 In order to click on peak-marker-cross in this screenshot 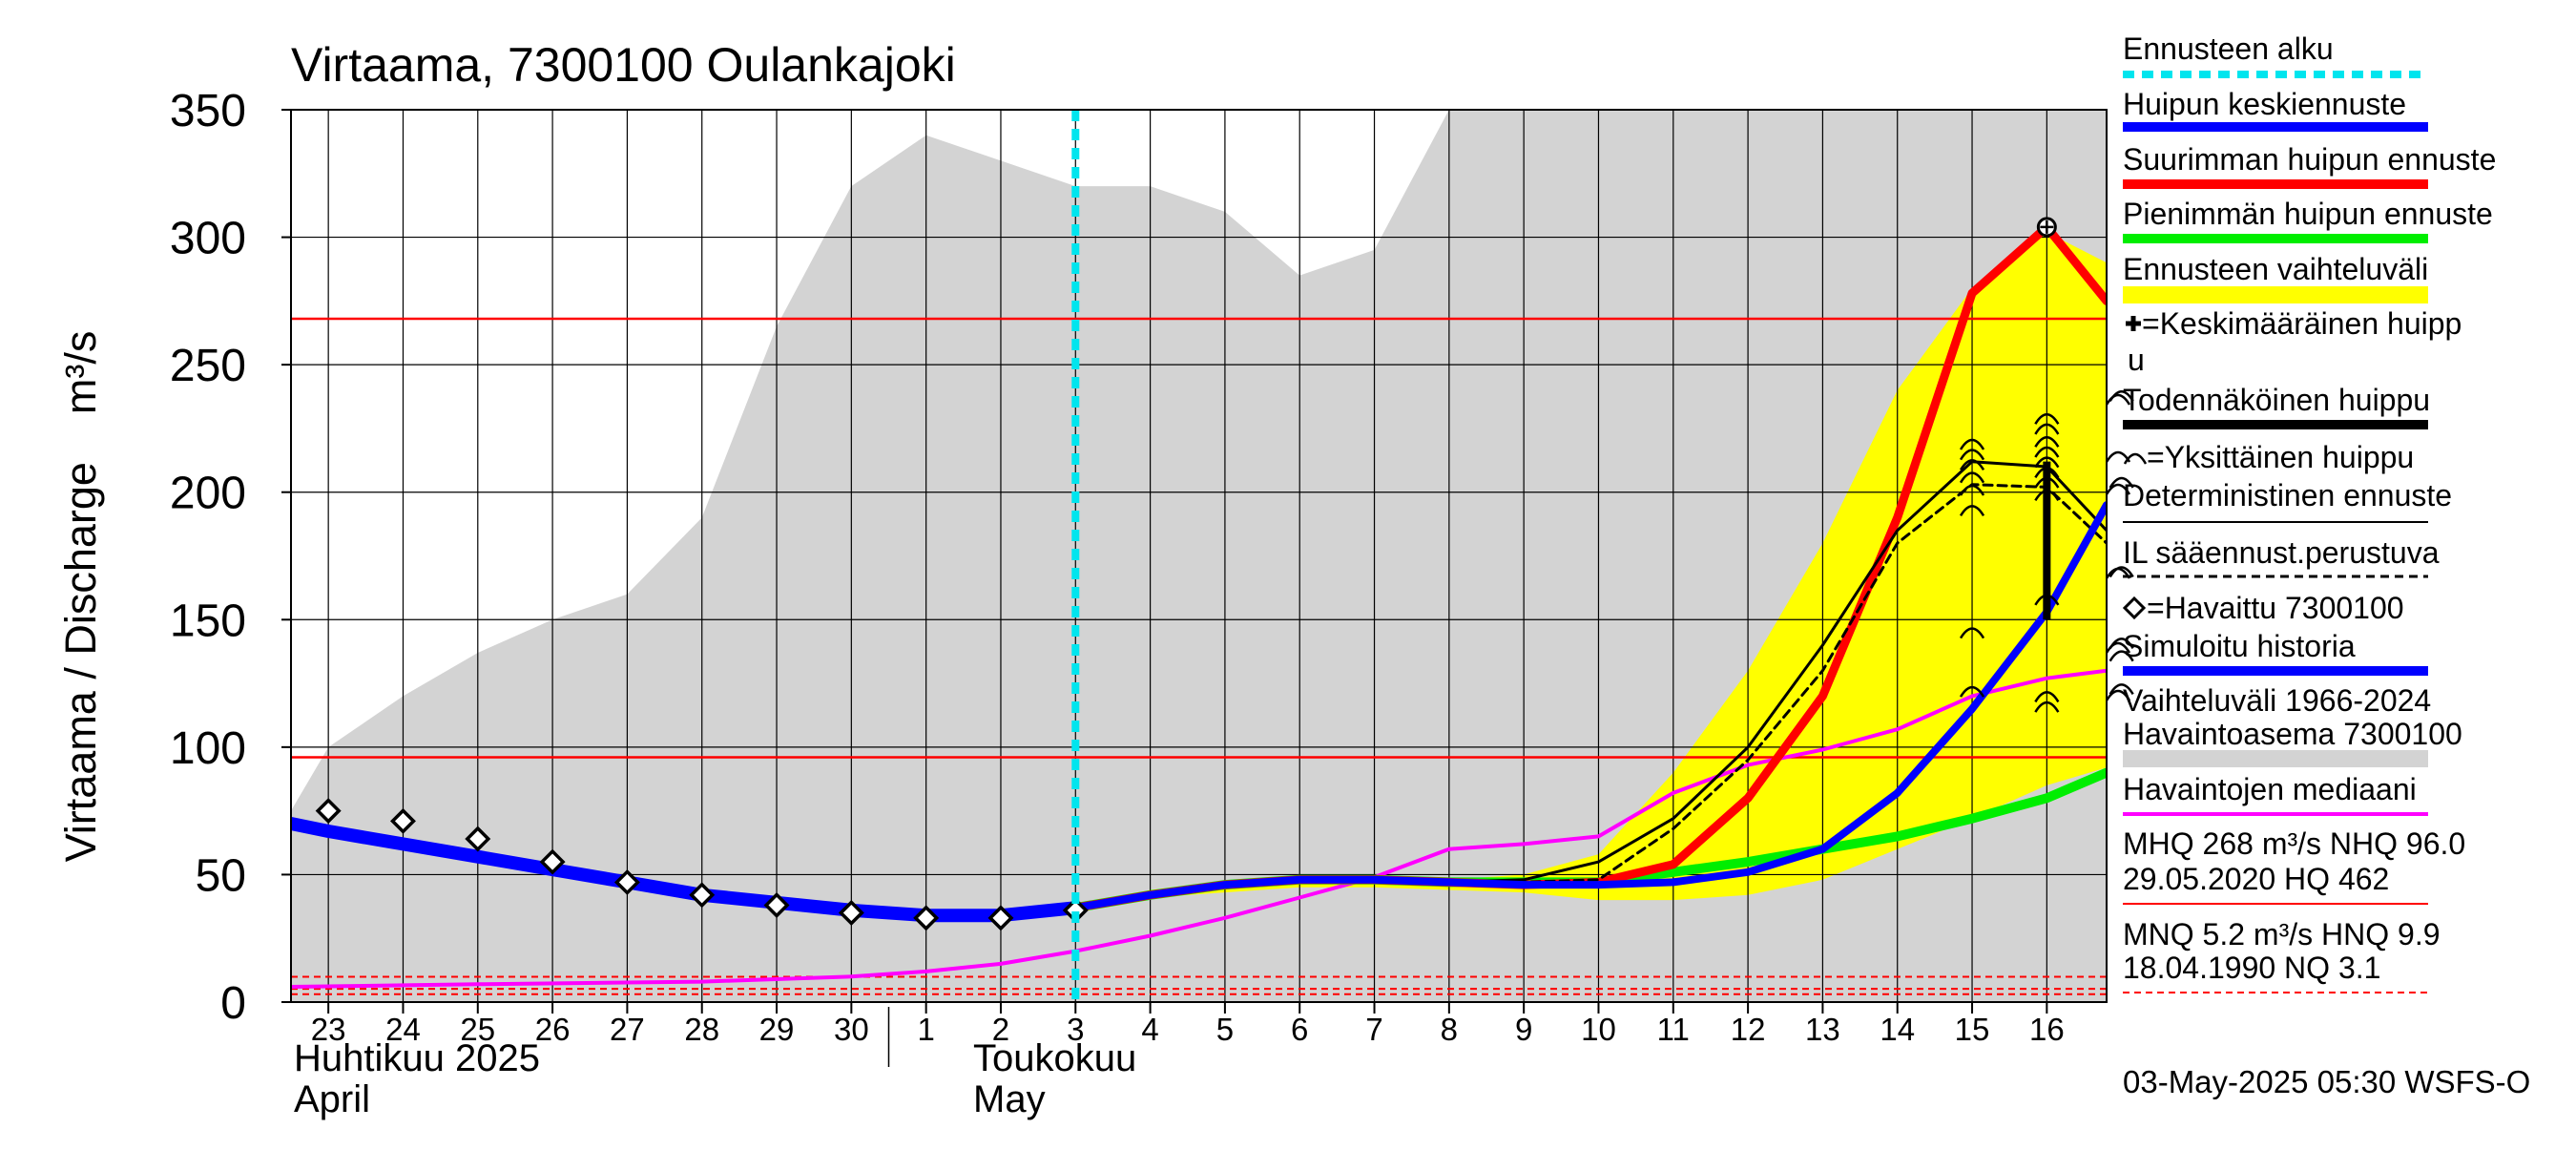, I will do `click(2047, 227)`.